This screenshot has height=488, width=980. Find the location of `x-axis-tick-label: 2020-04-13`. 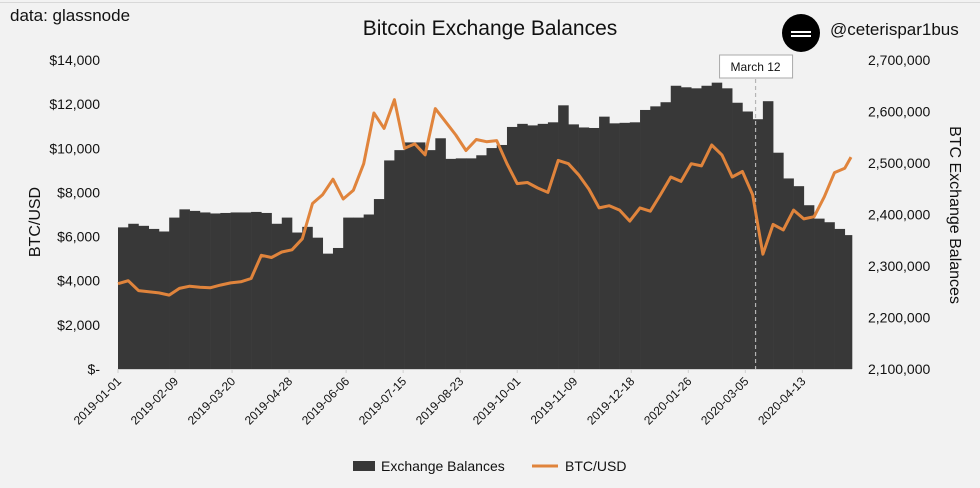

x-axis-tick-label: 2020-04-13 is located at coordinates (782, 401).